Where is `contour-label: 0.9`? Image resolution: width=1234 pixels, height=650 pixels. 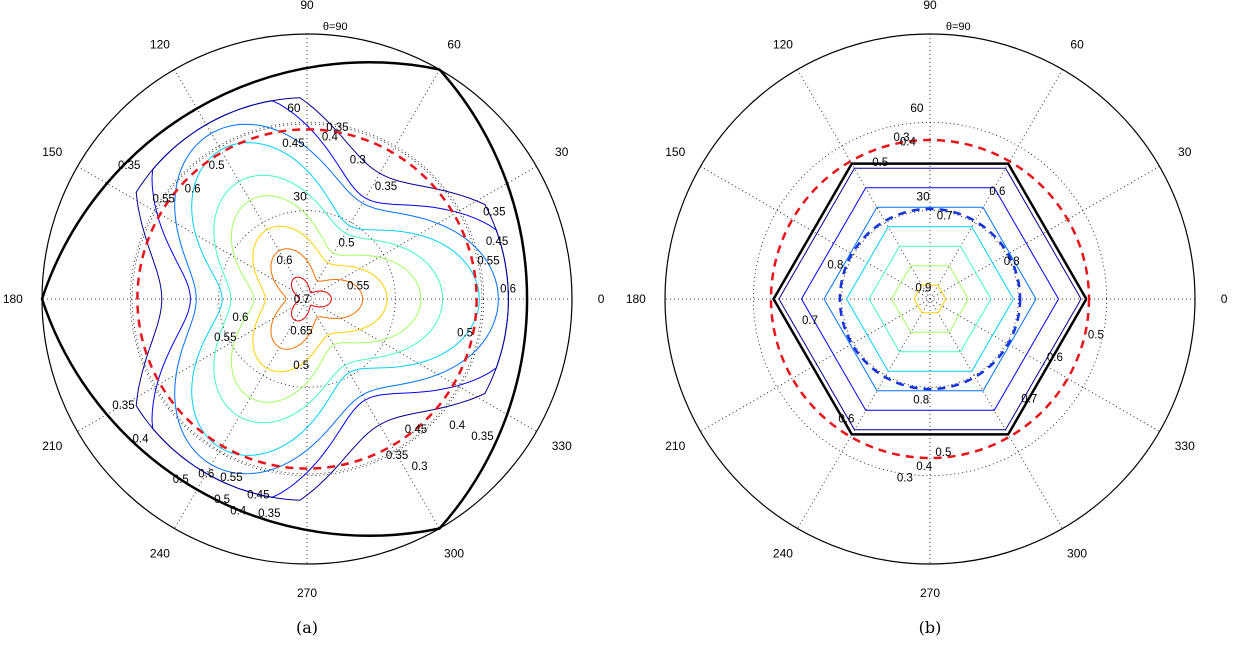 contour-label: 0.9 is located at coordinates (923, 289).